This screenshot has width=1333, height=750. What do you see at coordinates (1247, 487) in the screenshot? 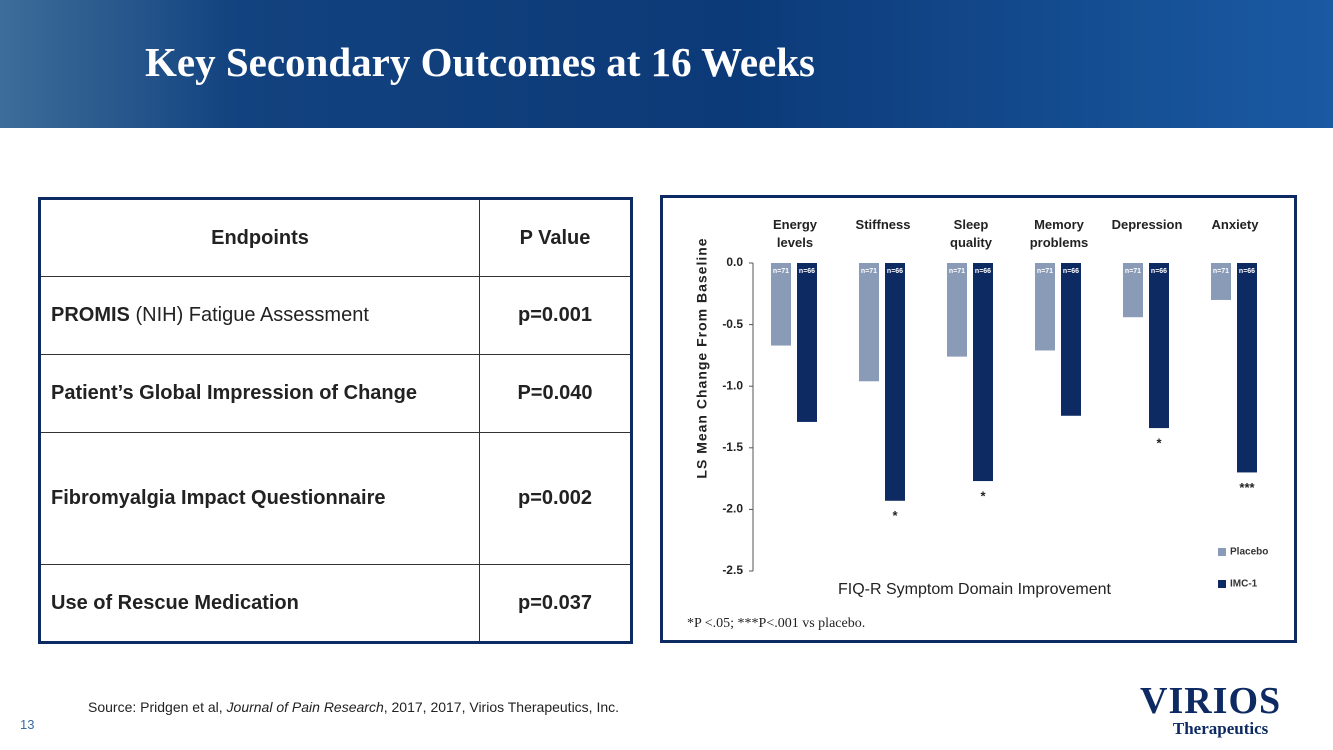
I see `significance: ***` at bounding box center [1247, 487].